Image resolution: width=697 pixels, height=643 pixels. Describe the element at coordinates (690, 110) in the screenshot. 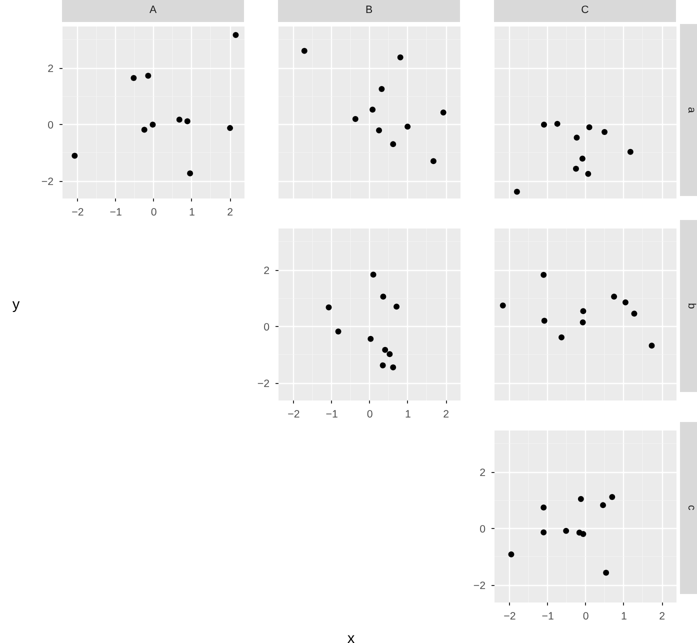

I see `y2-axis-title: a` at that location.